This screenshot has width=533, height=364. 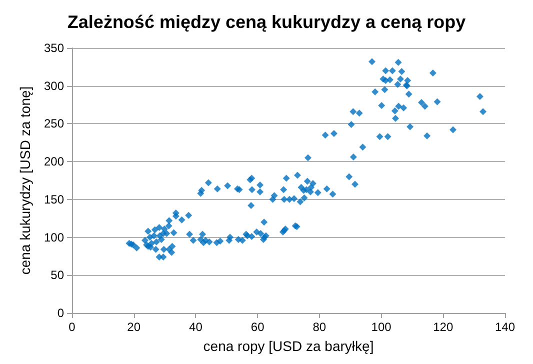 I want to click on y-axis-title: cena kukurydzy [USD za tonę], so click(x=25, y=180).